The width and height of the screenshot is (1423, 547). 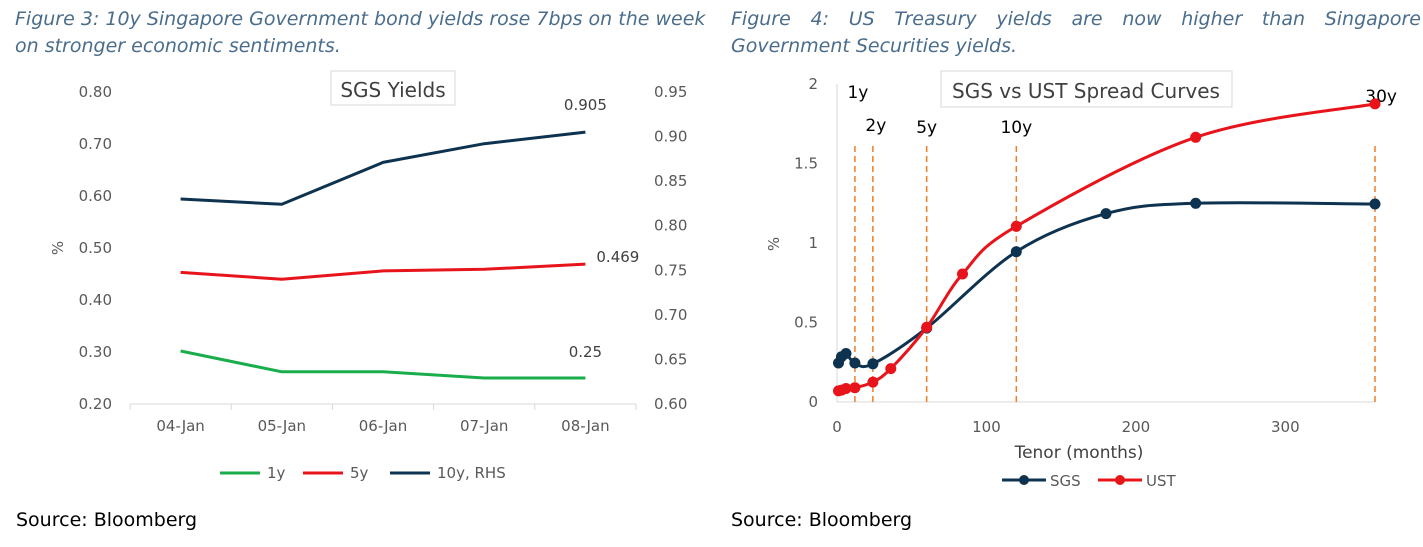 I want to click on chart2-x-tick-label: 0, so click(x=837, y=427).